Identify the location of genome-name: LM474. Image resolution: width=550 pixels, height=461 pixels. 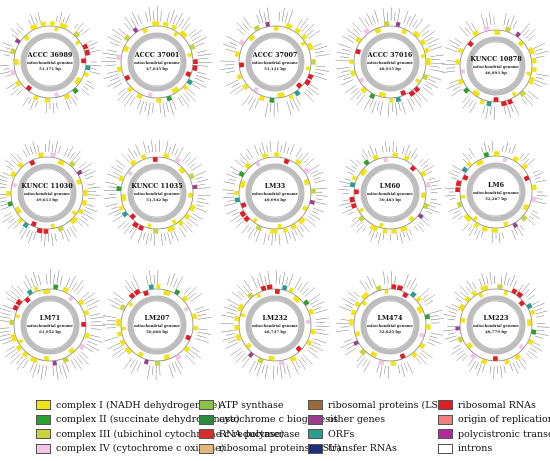
(390, 318).